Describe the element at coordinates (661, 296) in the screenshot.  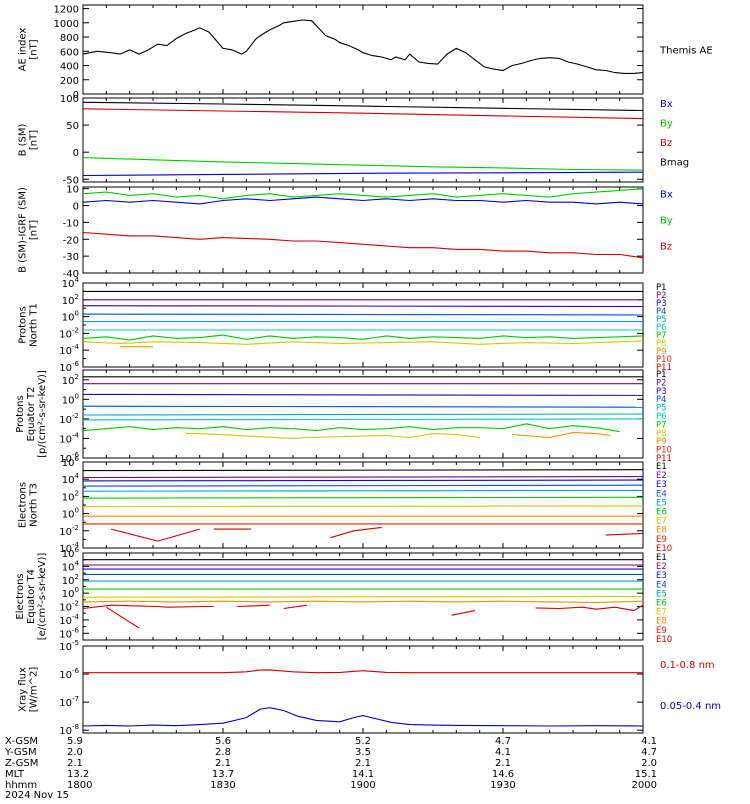
I see `panel-4-legend-p2: P2` at that location.